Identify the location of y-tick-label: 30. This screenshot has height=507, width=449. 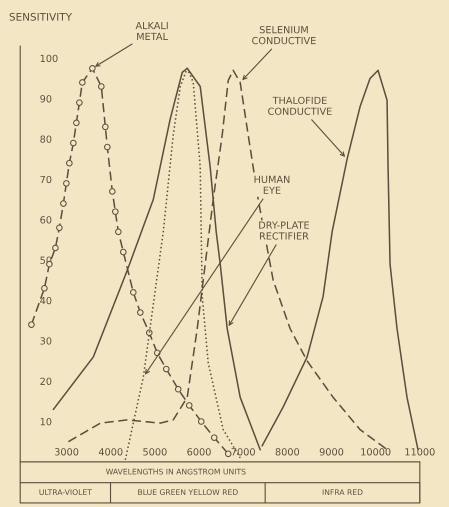
(46, 341).